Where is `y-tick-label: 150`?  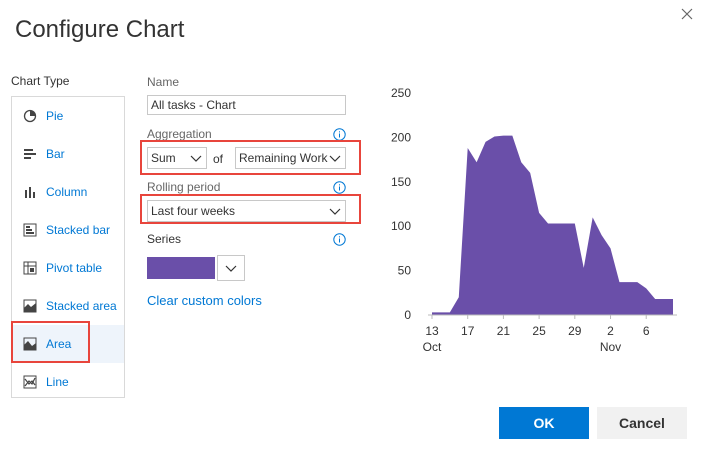
y-tick-label: 150 is located at coordinates (401, 182).